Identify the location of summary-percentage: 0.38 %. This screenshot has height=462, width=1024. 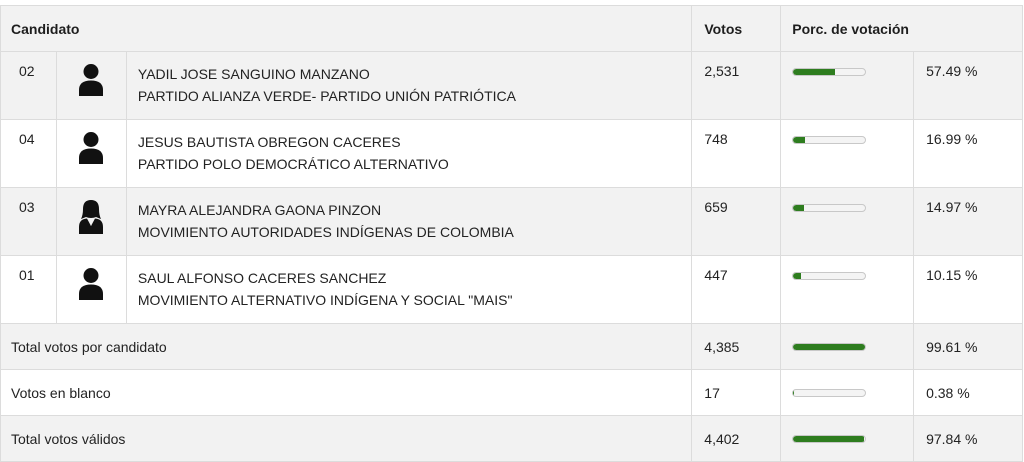
(968, 392).